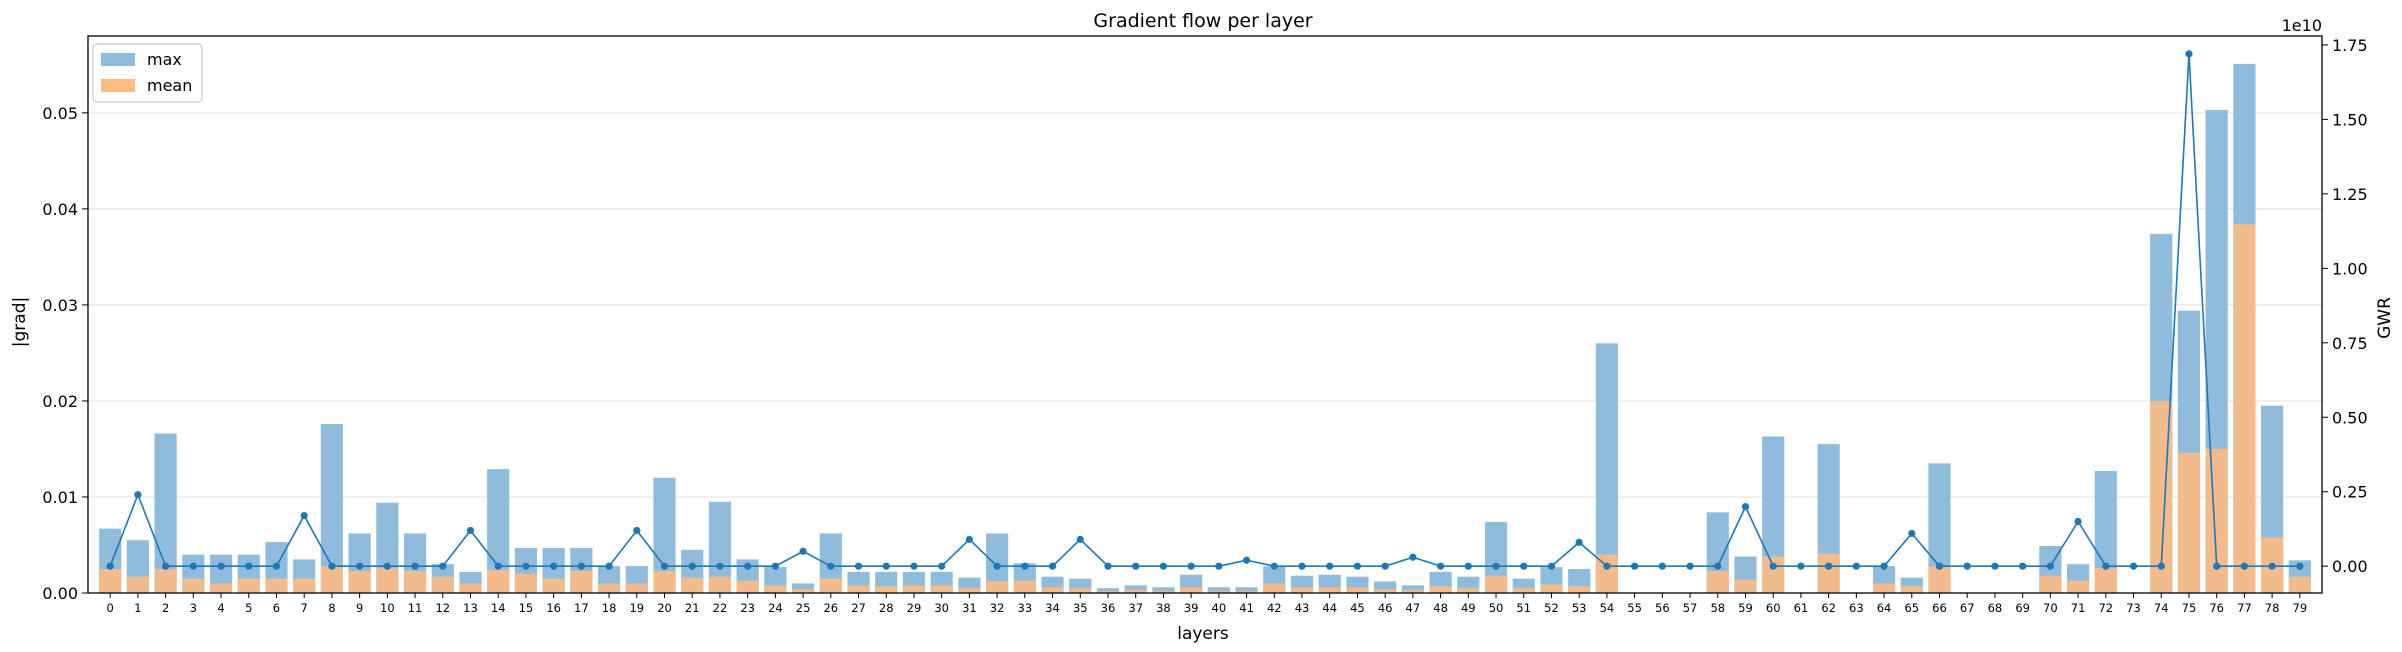 The height and width of the screenshot is (652, 2402). What do you see at coordinates (664, 608) in the screenshot?
I see `x-tick-label: 20` at bounding box center [664, 608].